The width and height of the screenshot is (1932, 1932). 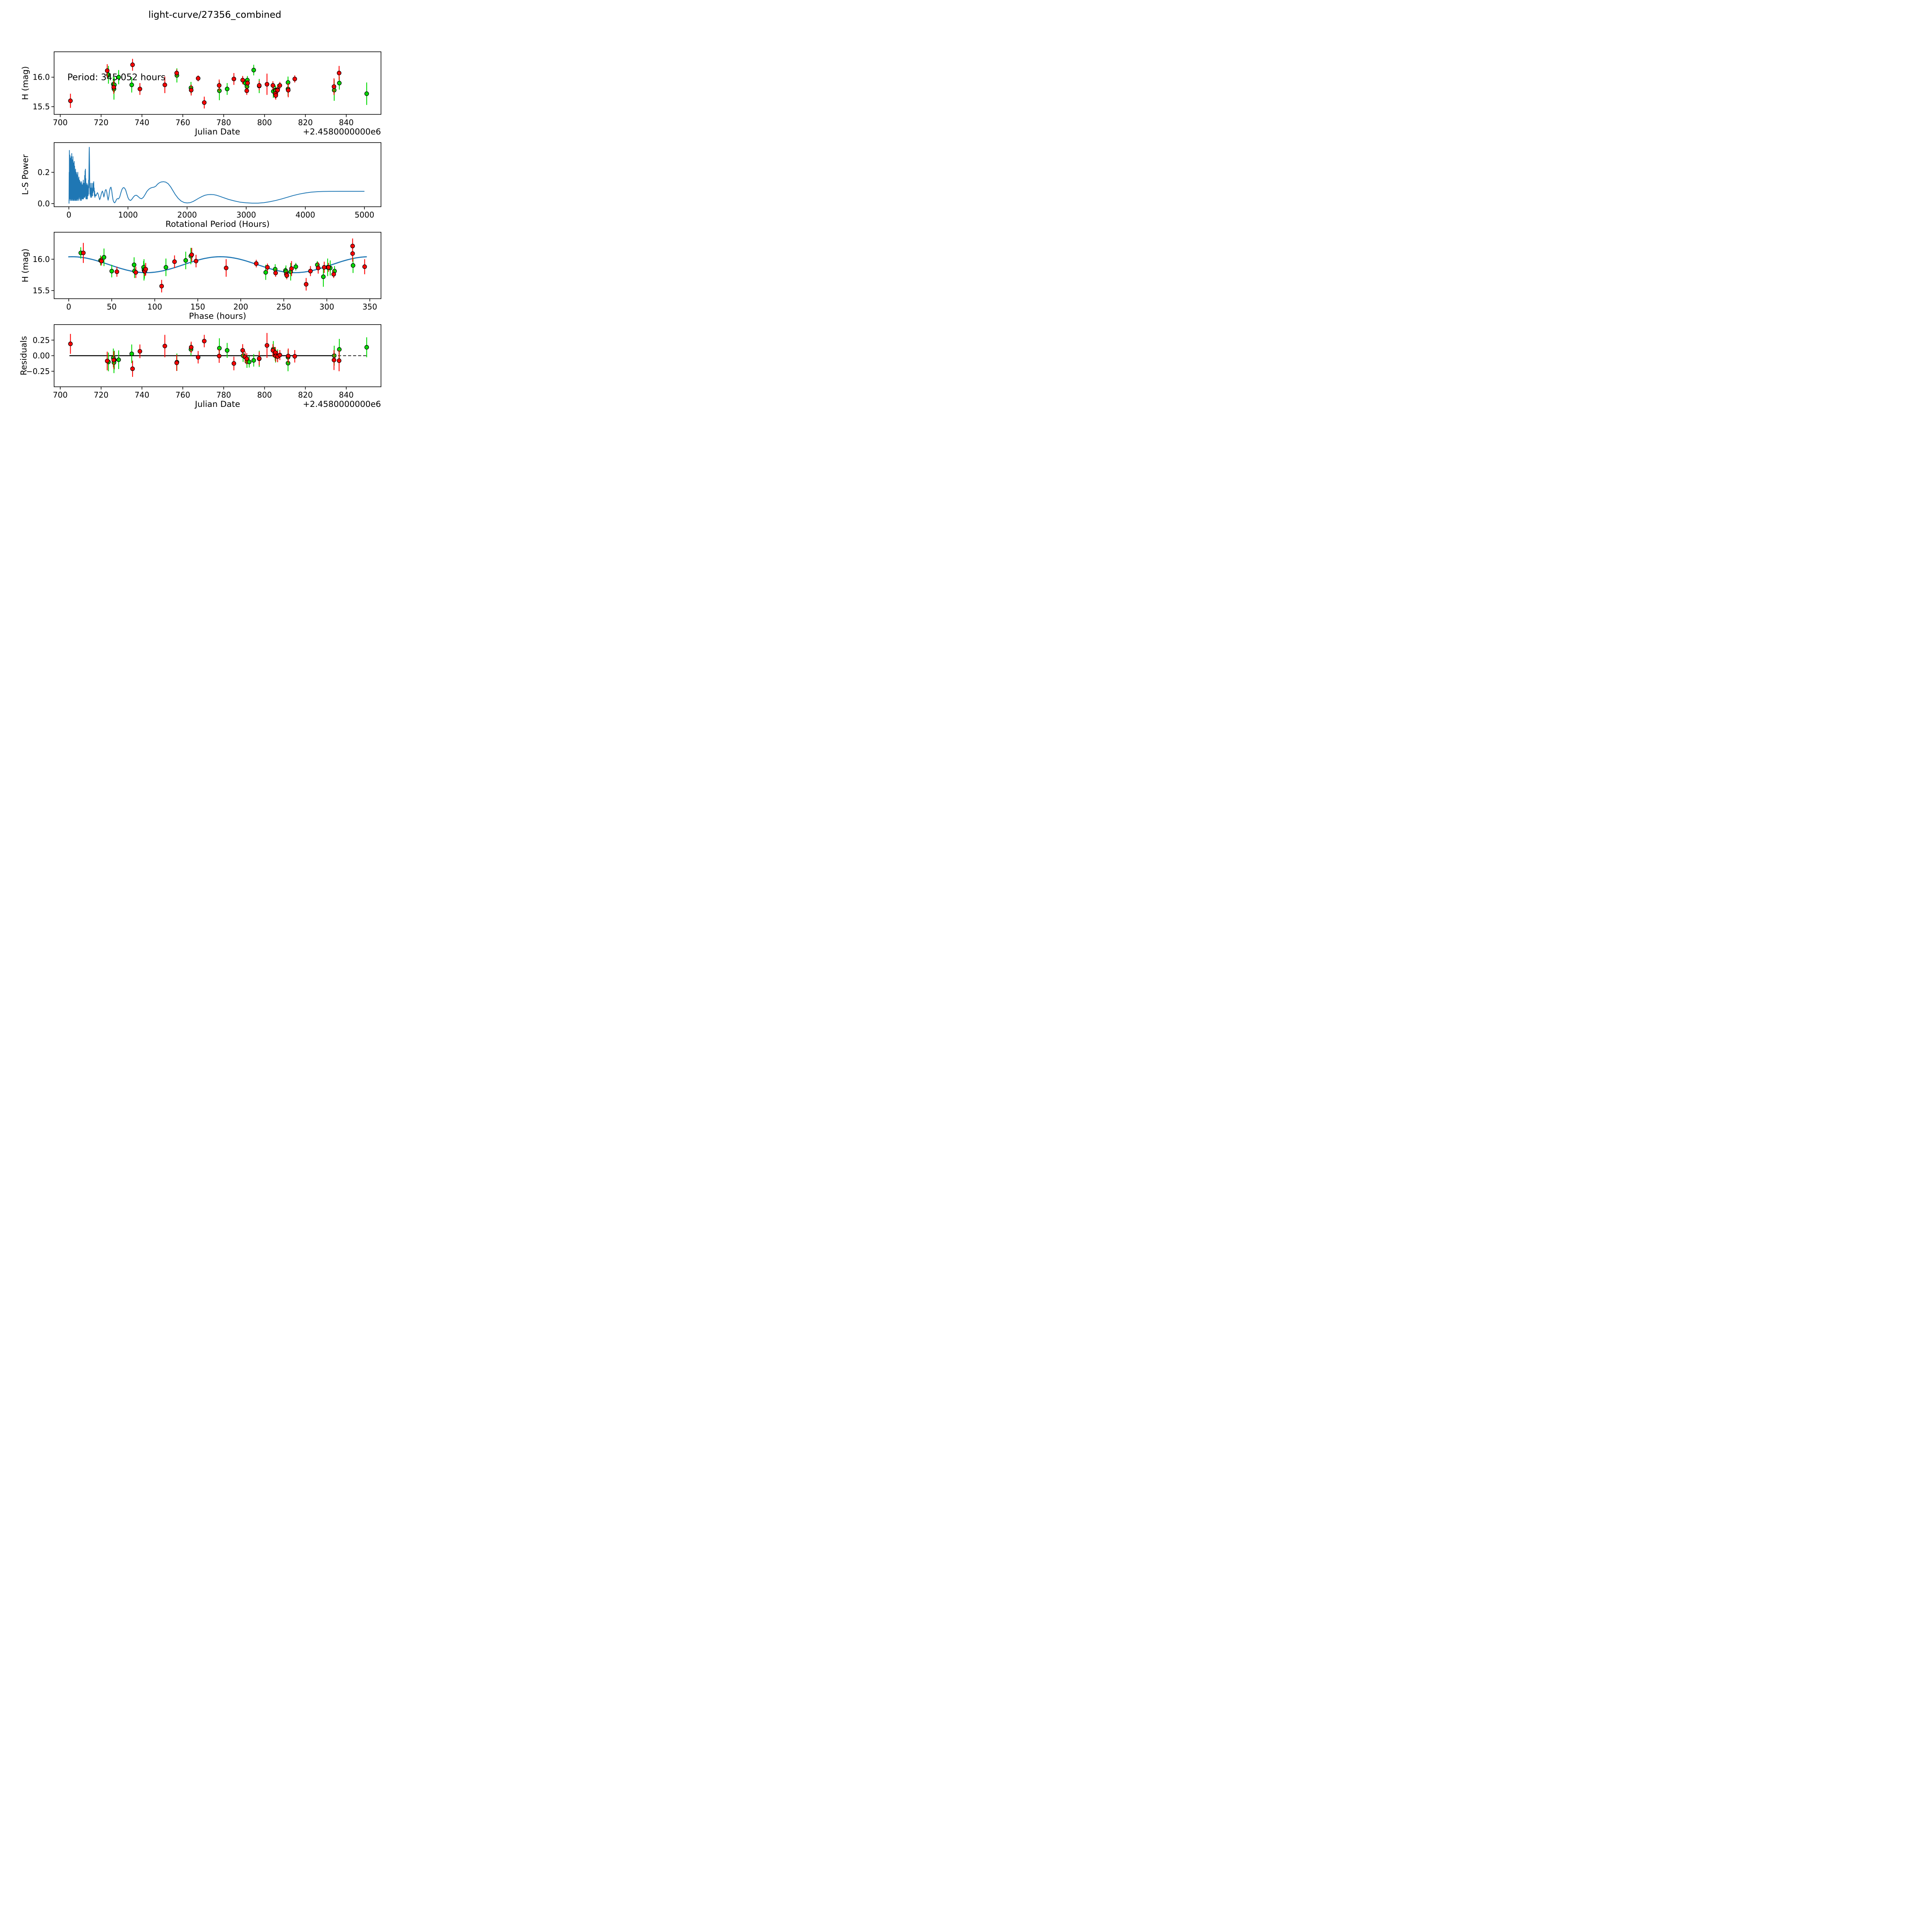 I want to click on x-axis-label: Julian Date, so click(x=217, y=404).